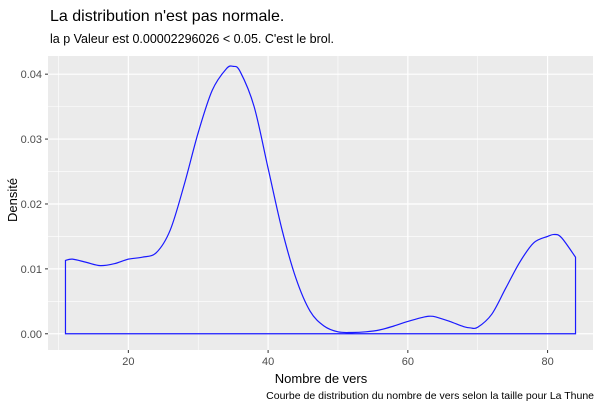  Describe the element at coordinates (31, 270) in the screenshot. I see `y-tick-label: 0.01` at that location.